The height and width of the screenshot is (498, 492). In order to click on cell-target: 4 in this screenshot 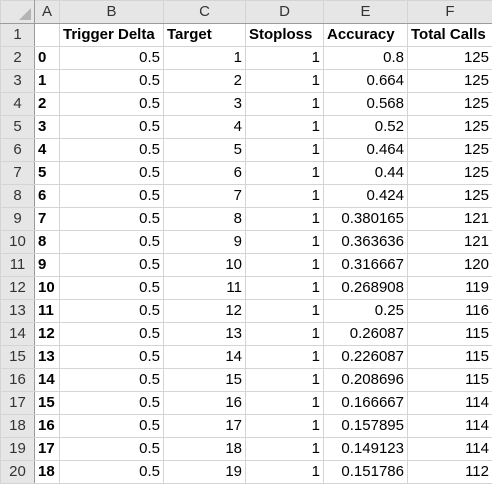, I will do `click(204, 127)`.